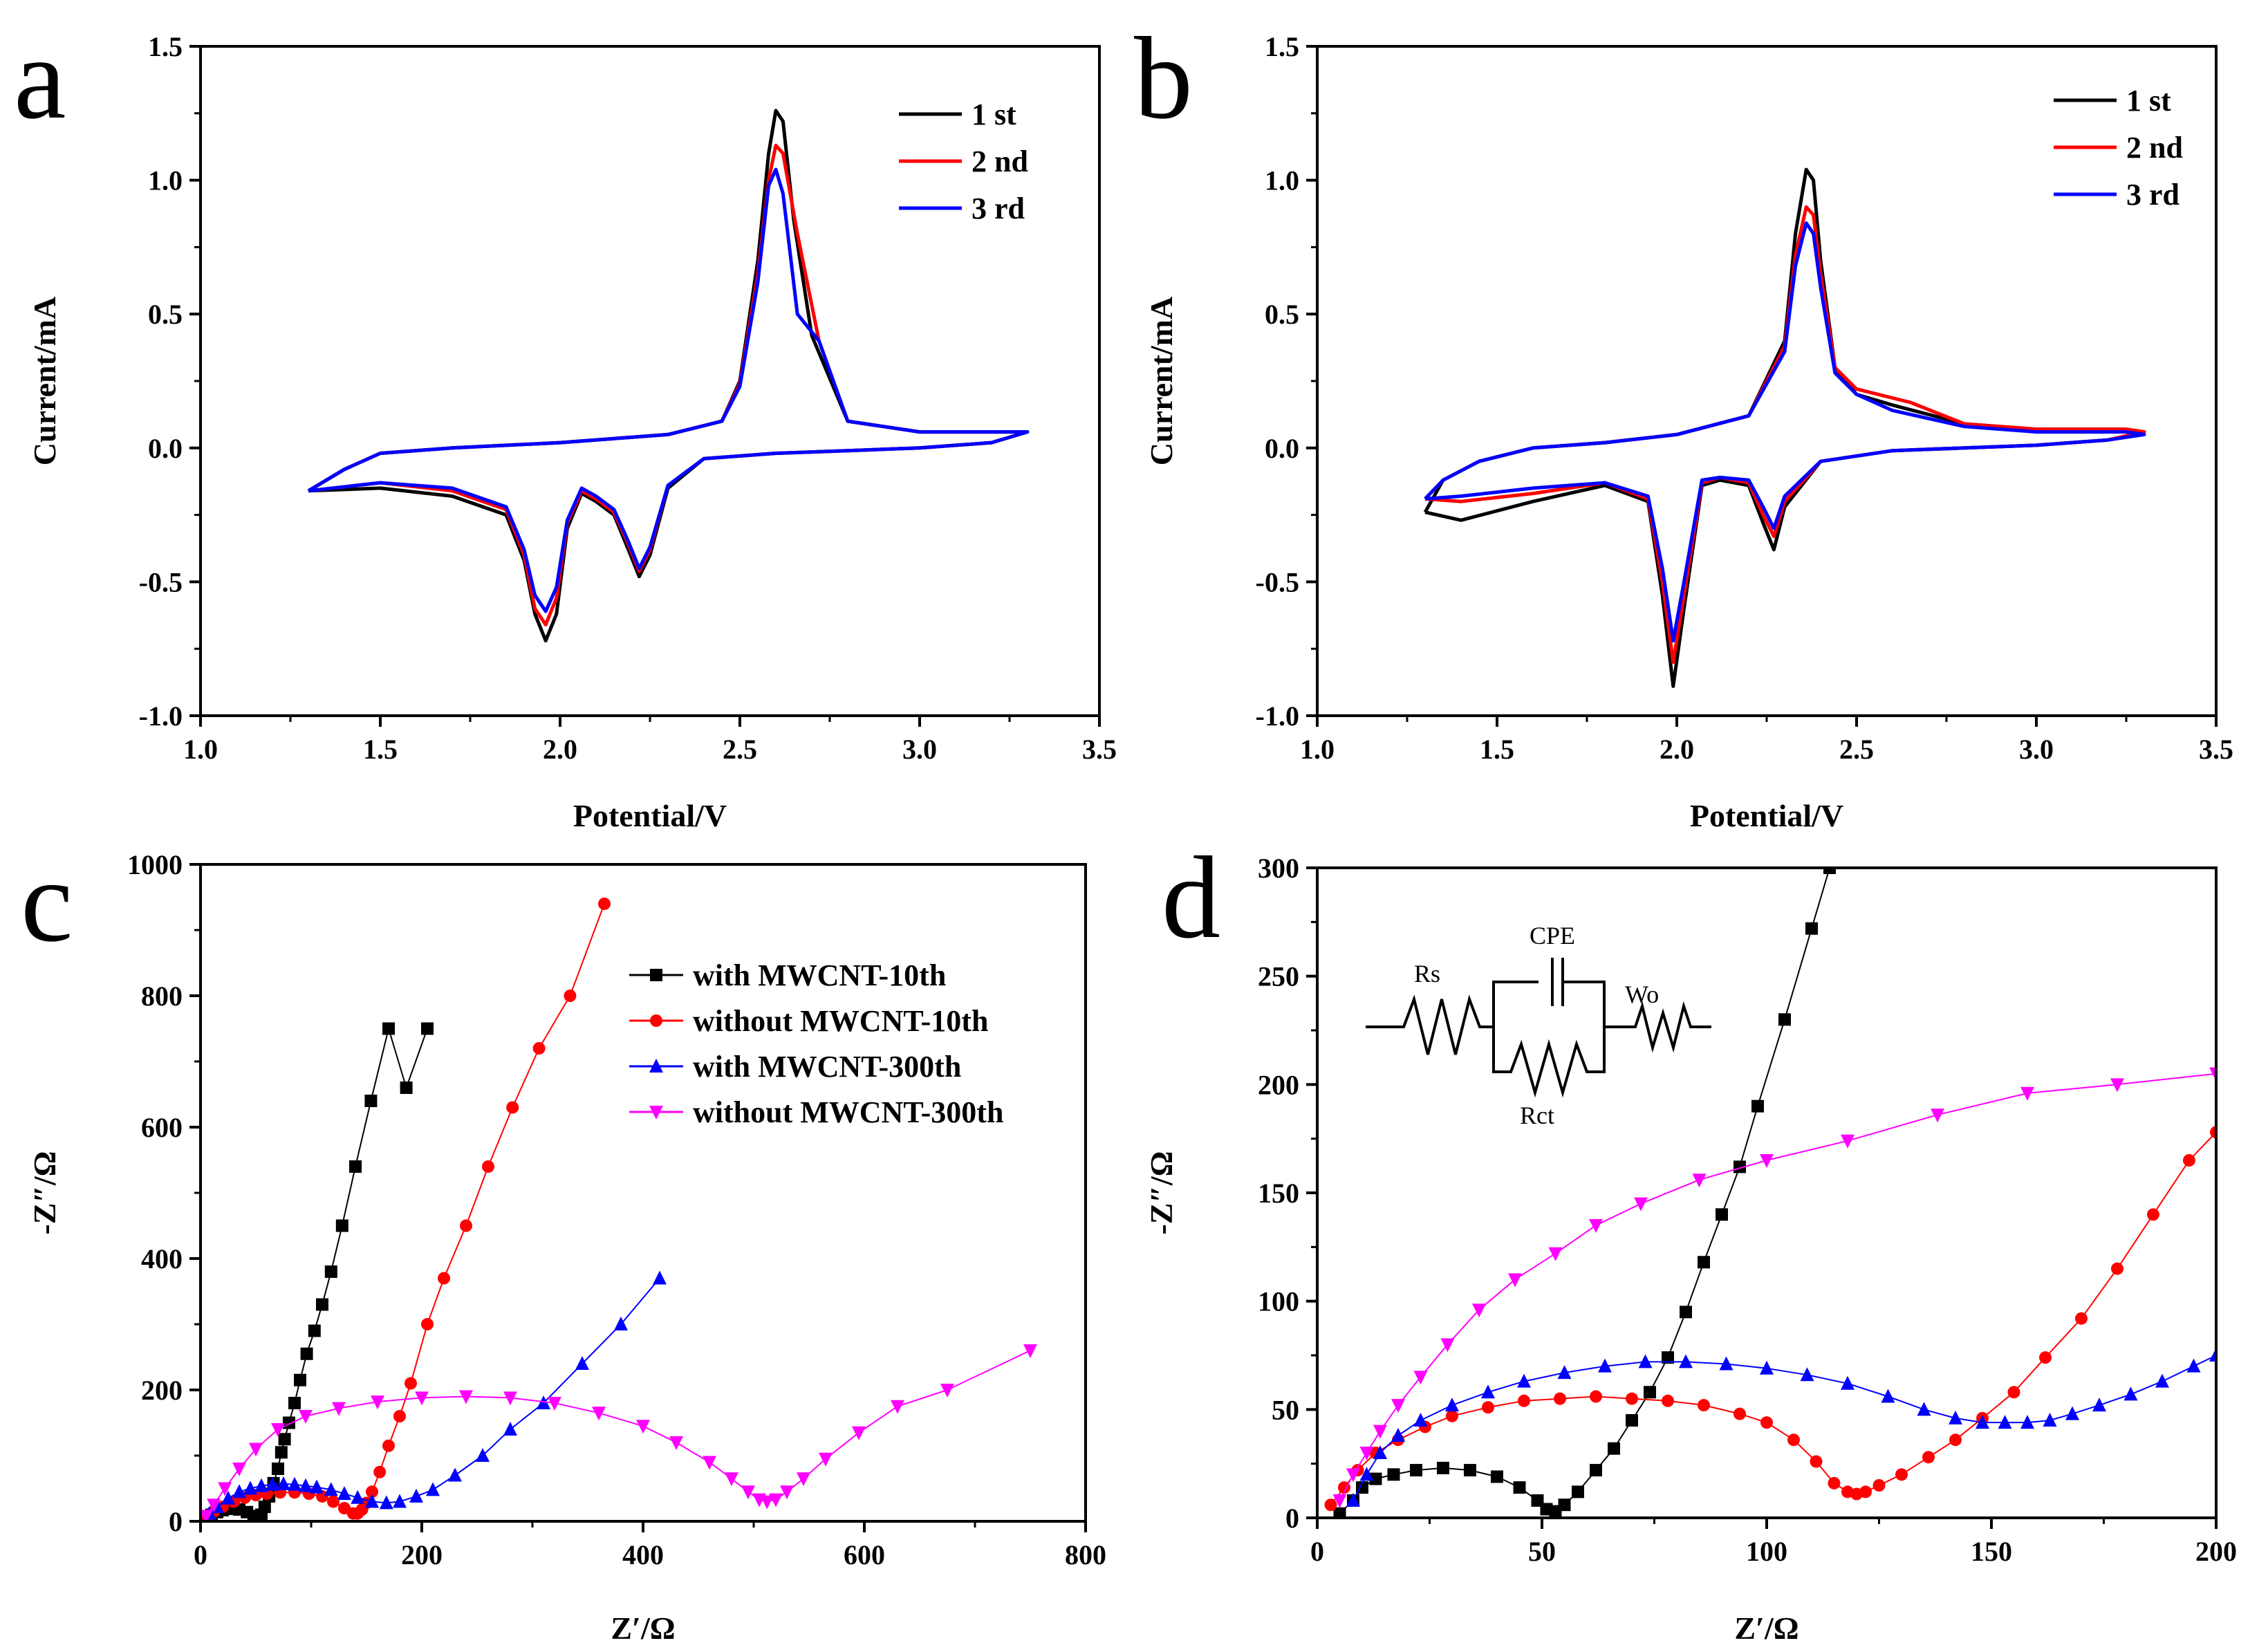 The width and height of the screenshot is (2268, 1652). I want to click on x-tick-label: 200, so click(422, 1554).